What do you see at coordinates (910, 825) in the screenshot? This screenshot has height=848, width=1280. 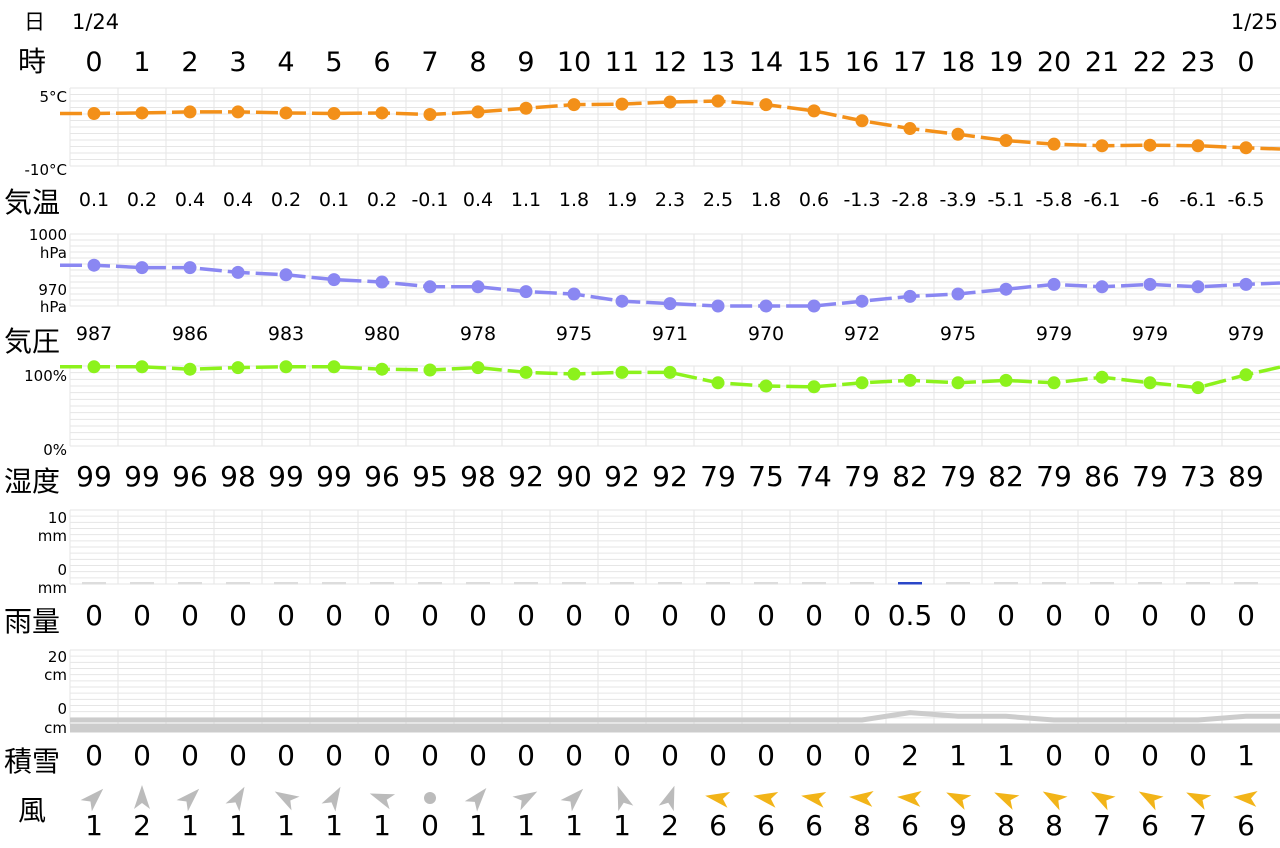 I see `wind-speed-label: 6` at bounding box center [910, 825].